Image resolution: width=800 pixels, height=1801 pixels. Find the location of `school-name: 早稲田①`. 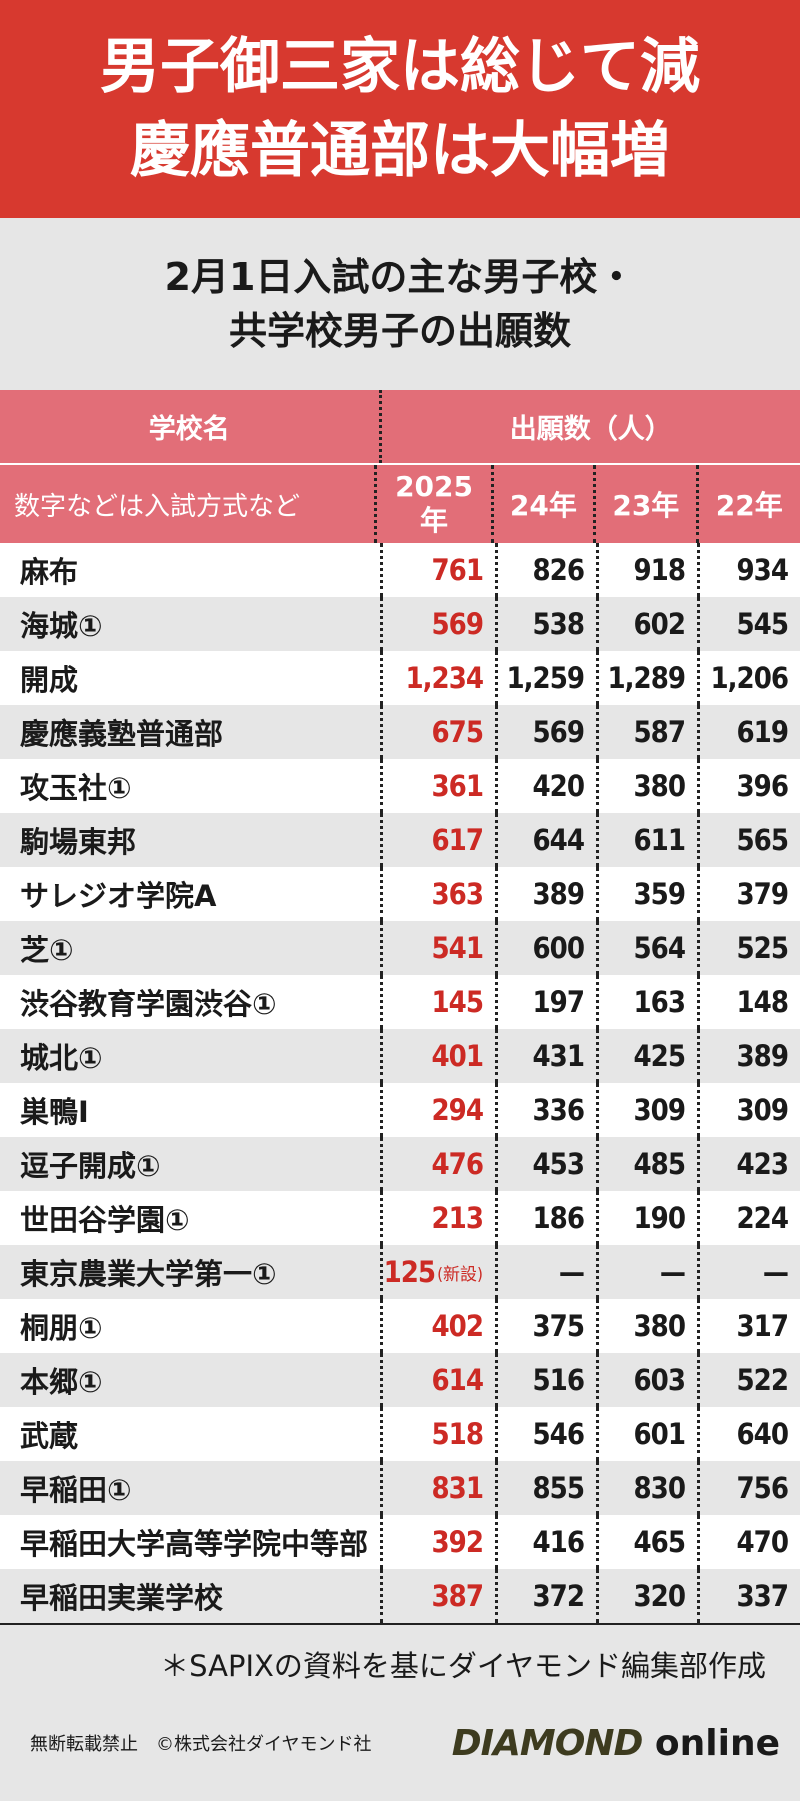

school-name: 早稲田① is located at coordinates (76, 1490).